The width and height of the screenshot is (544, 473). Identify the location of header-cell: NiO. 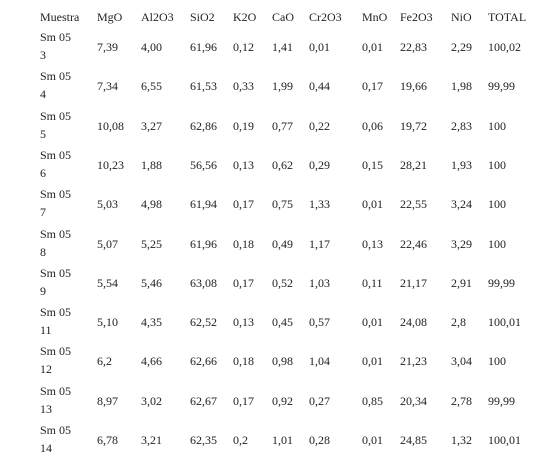
(461, 17).